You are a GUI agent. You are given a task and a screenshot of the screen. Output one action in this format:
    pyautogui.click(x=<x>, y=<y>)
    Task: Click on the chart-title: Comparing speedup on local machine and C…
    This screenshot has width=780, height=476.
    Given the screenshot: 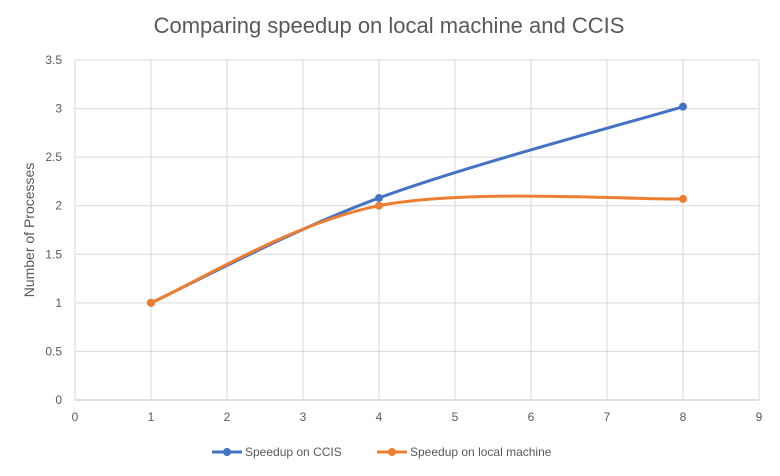 What is the action you would take?
    pyautogui.click(x=389, y=25)
    